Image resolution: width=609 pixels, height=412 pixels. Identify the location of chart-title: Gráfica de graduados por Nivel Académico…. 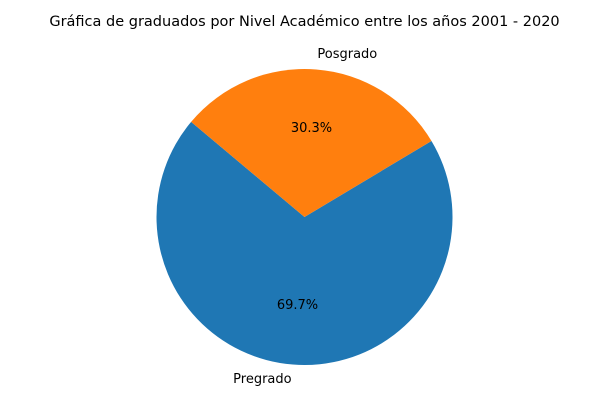
(304, 22).